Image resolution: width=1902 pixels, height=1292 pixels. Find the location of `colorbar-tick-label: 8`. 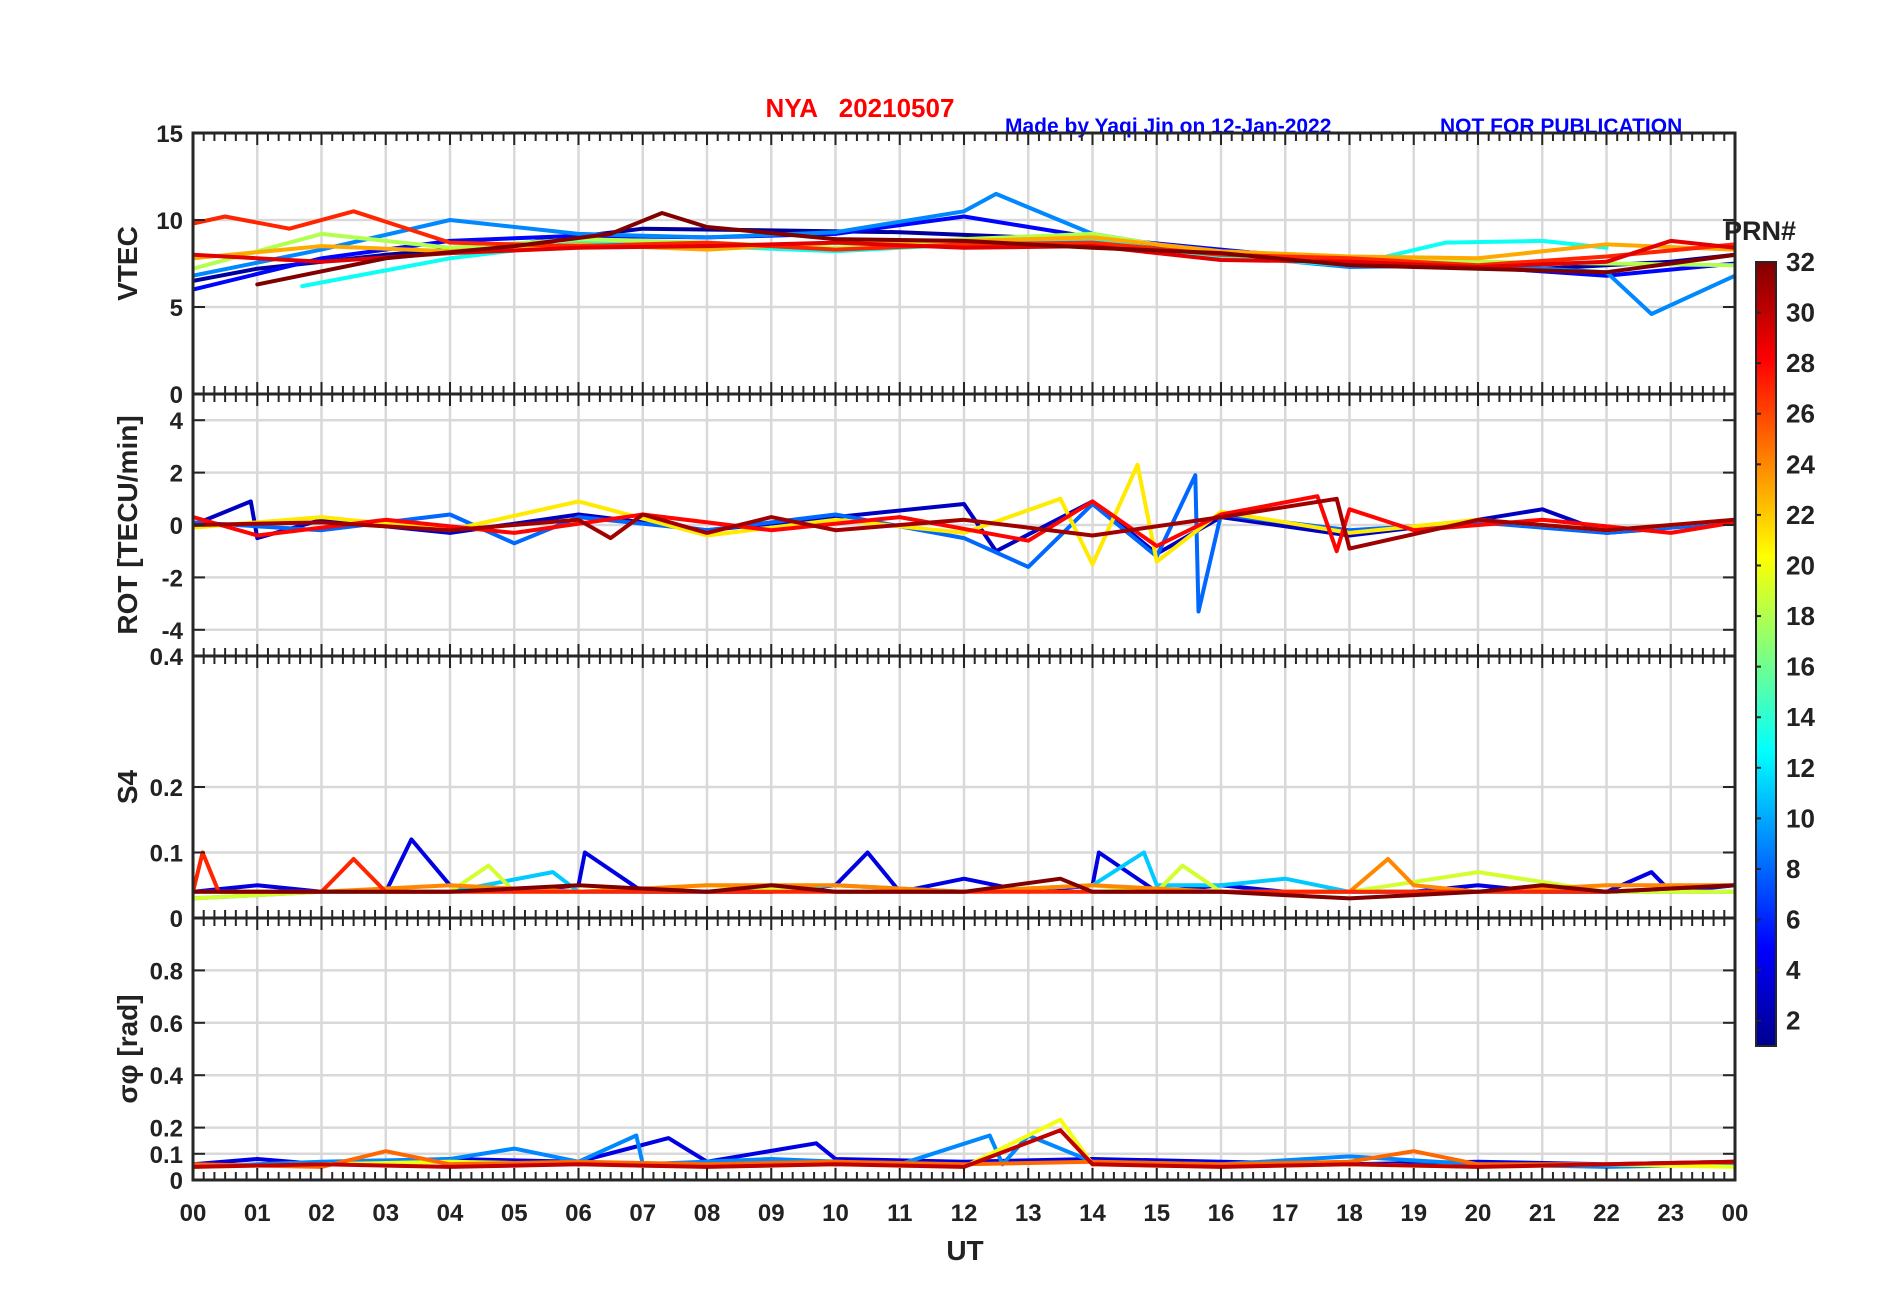

colorbar-tick-label: 8 is located at coordinates (1793, 869).